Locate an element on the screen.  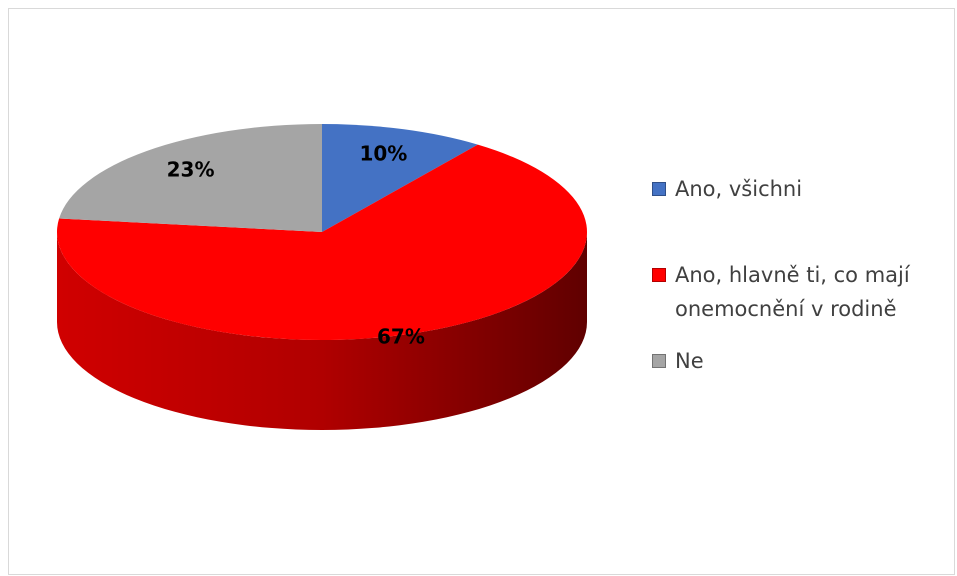
legend-item: Ano, všichni is located at coordinates (797, 189).